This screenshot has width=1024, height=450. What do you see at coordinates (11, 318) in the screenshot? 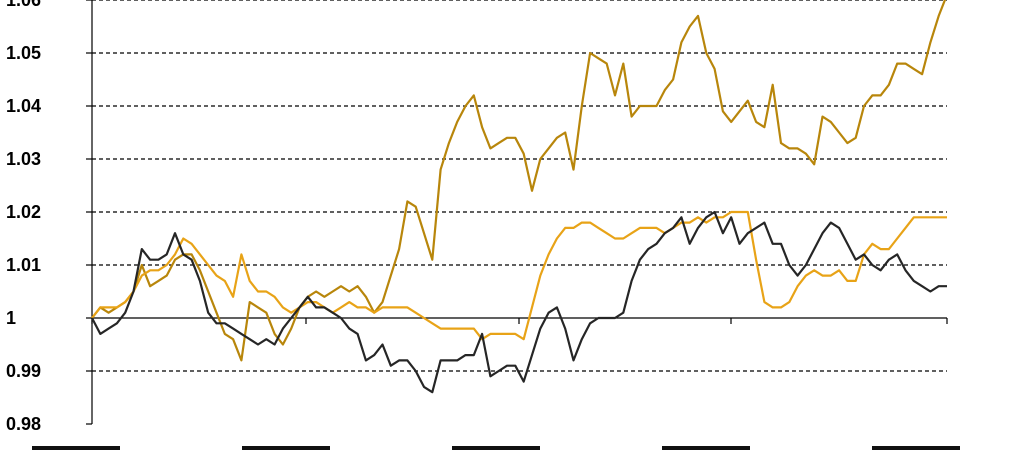
I see `y-tick-label: 1` at bounding box center [11, 318].